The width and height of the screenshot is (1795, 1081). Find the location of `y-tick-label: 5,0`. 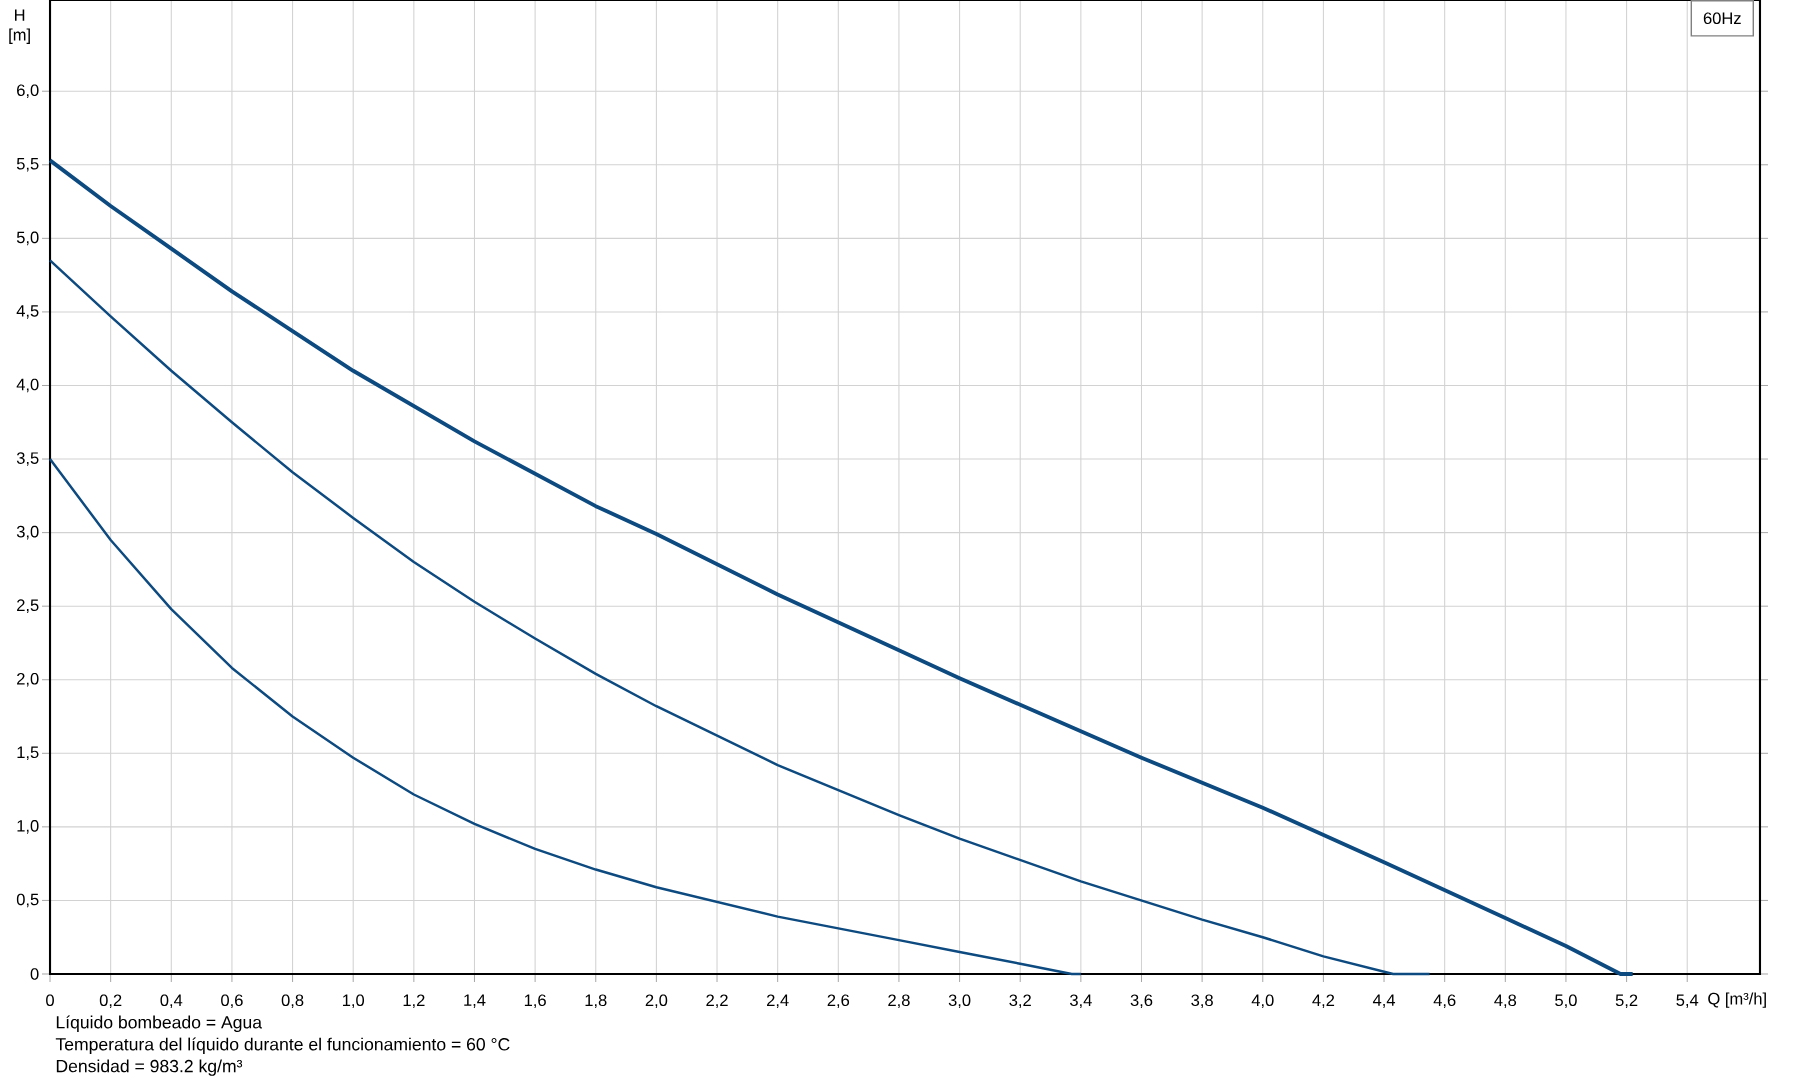

y-tick-label: 5,0 is located at coordinates (27, 238).